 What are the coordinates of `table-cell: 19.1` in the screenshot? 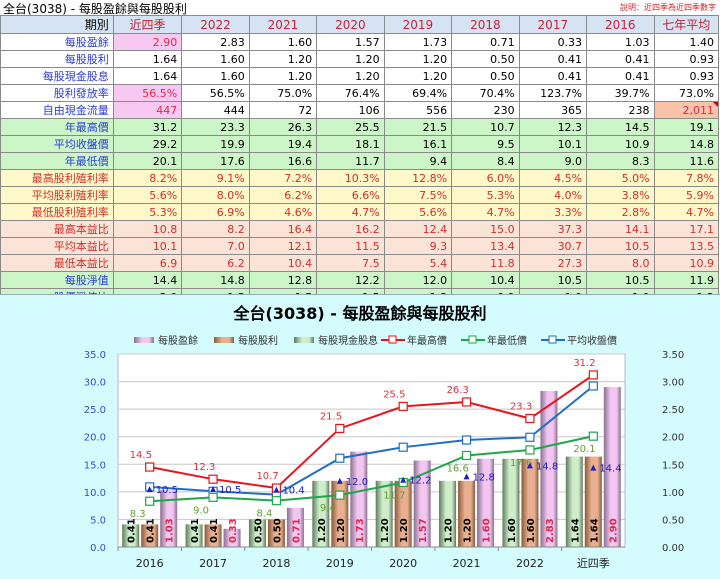 It's located at (686, 127).